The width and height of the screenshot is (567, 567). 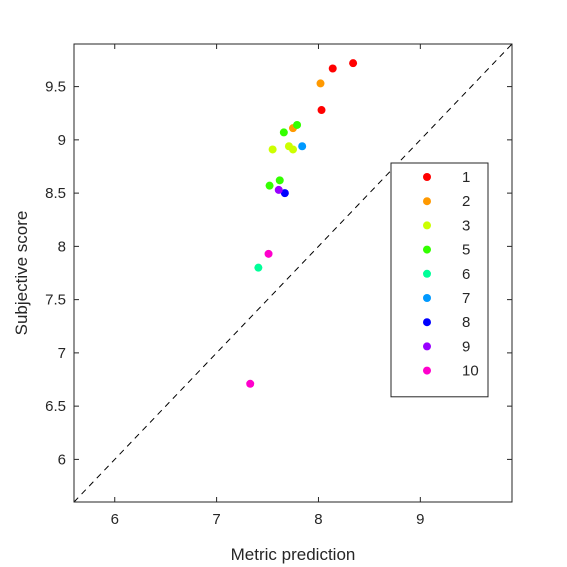 What do you see at coordinates (62, 459) in the screenshot?
I see `y-tick-label: 6` at bounding box center [62, 459].